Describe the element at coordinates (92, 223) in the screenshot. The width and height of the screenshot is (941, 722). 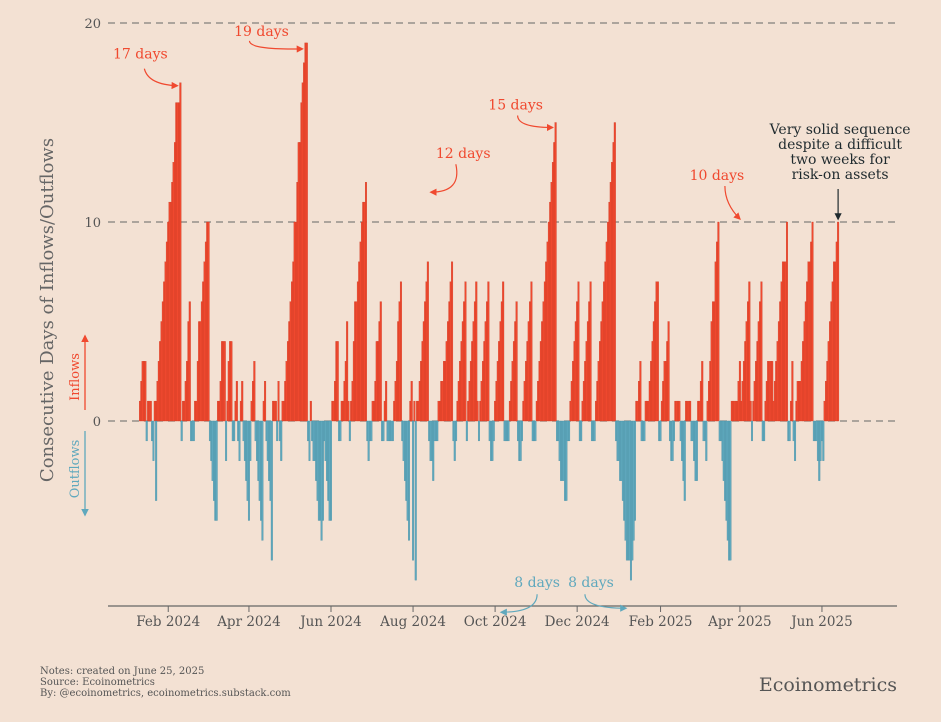
I see `y-tick-label: 10` at that location.